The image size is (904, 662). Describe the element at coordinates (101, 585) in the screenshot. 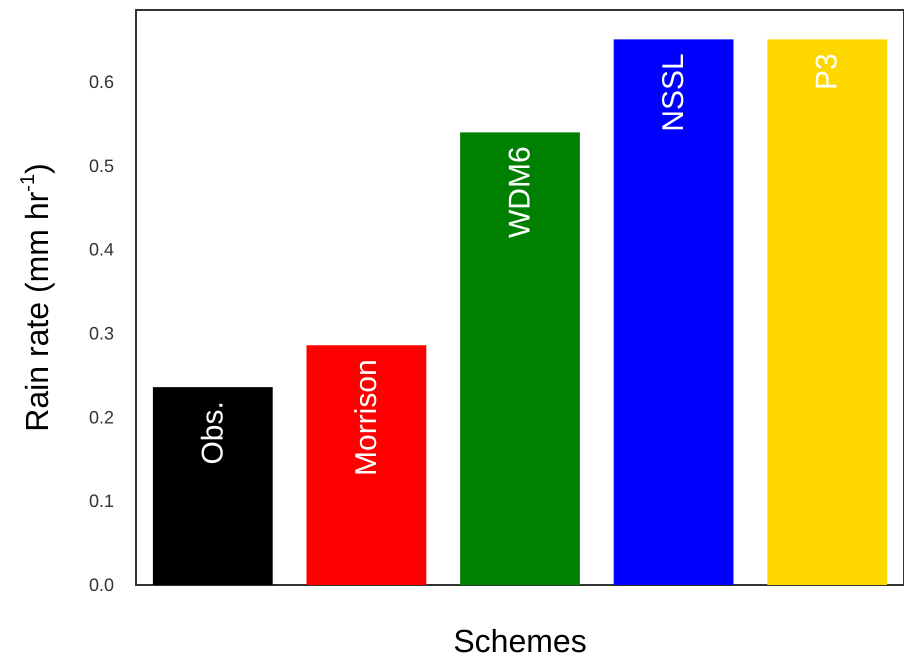

I see `y-tick-label: 0.0` at that location.